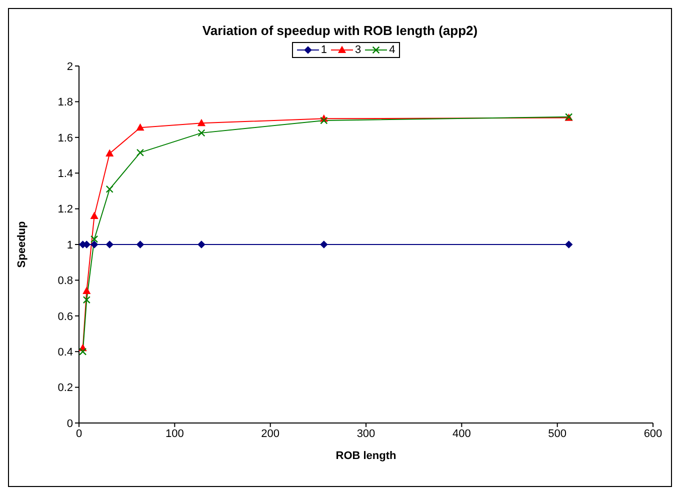  What do you see at coordinates (69, 245) in the screenshot?
I see `y-tick-label: 1` at bounding box center [69, 245].